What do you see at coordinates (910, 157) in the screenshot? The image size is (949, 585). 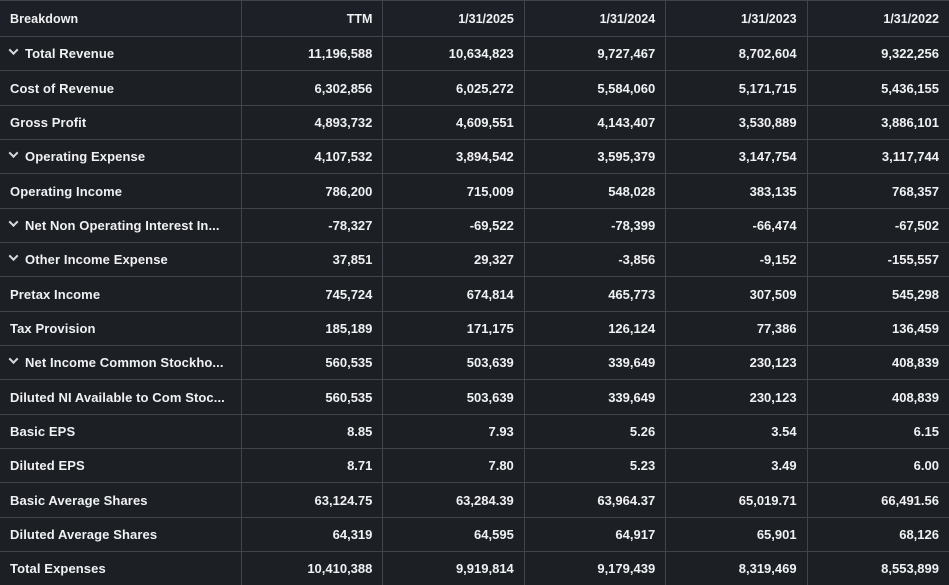 I see `value-cell: 3,117,744` at bounding box center [910, 157].